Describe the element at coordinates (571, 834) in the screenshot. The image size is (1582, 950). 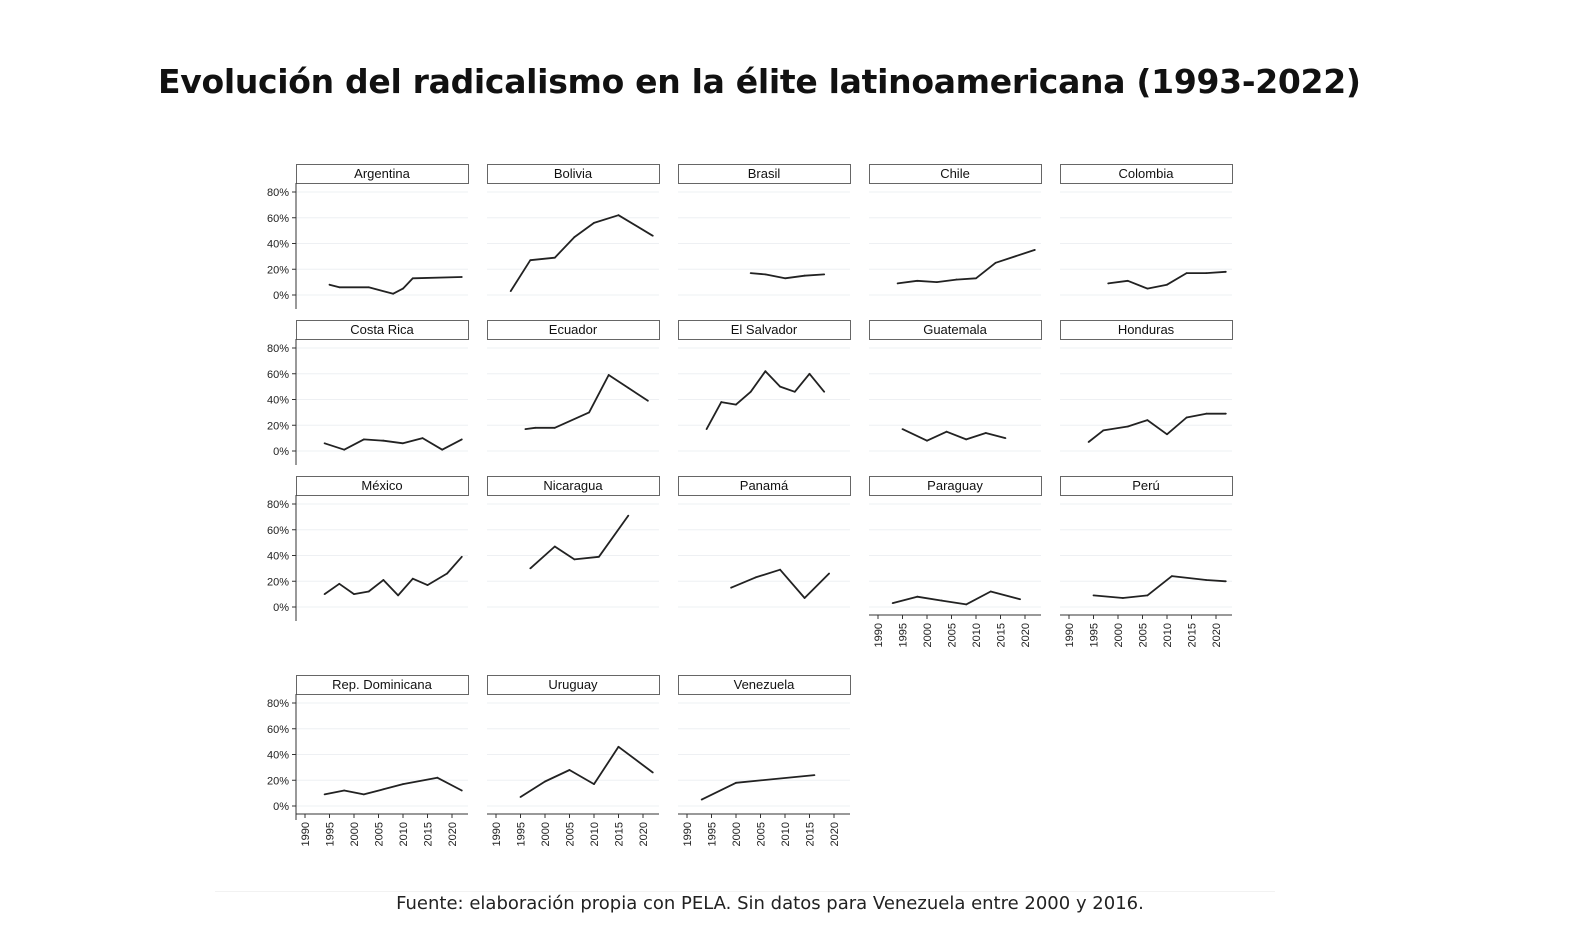
I see `x-tick-label: 2005` at that location.